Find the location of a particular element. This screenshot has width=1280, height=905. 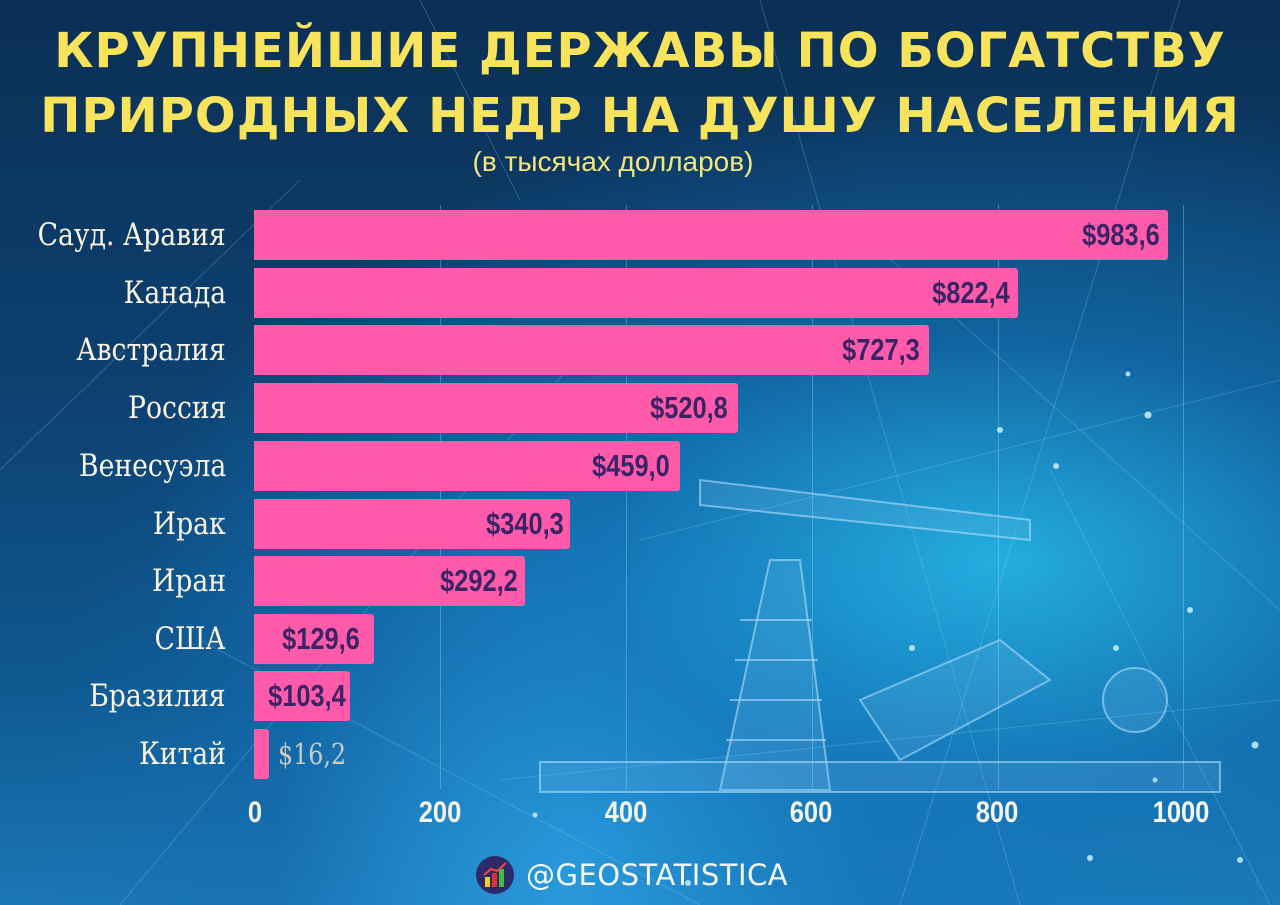

country-label: Иран is located at coordinates (189, 581).